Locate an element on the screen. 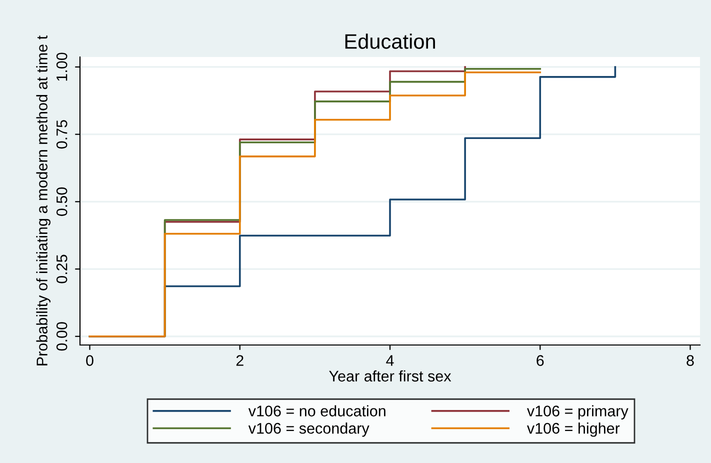  x-tick-label: 0 is located at coordinates (90, 360).